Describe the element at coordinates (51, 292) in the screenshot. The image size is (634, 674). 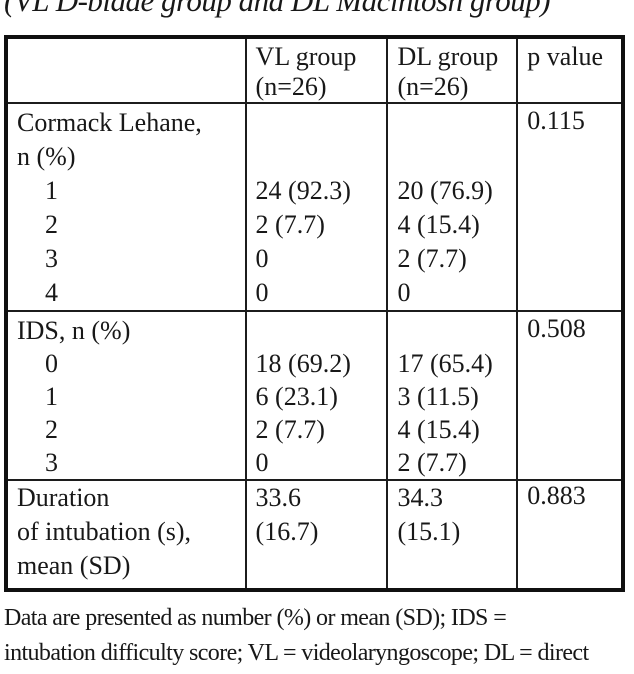
I see `cormack-grade-4: 4` at that location.